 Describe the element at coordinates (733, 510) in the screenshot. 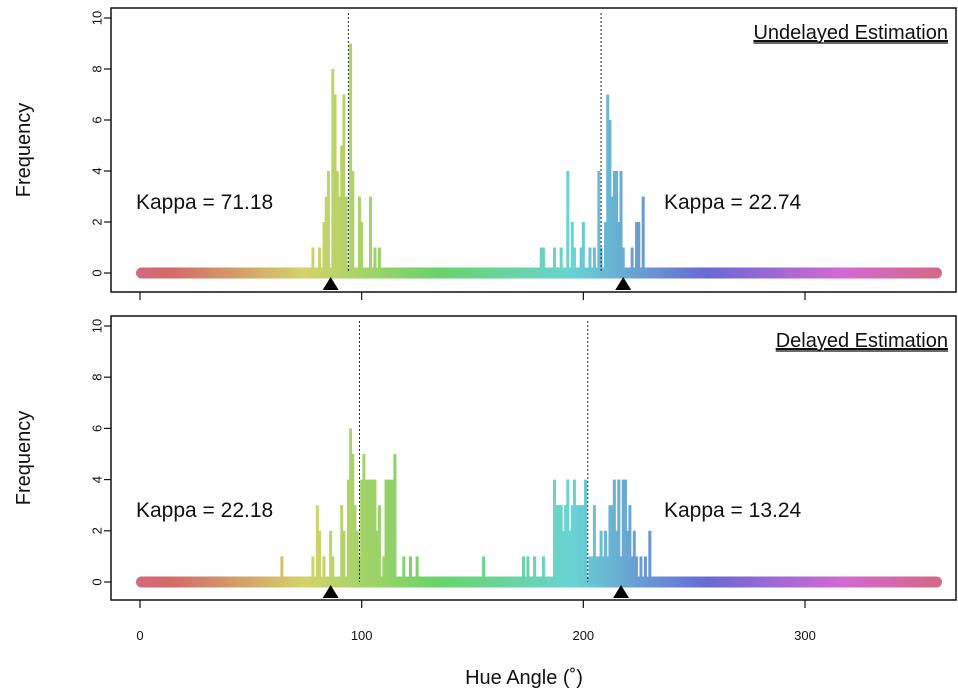

I see `kappa-right-label: Kappa = 13.24` at that location.